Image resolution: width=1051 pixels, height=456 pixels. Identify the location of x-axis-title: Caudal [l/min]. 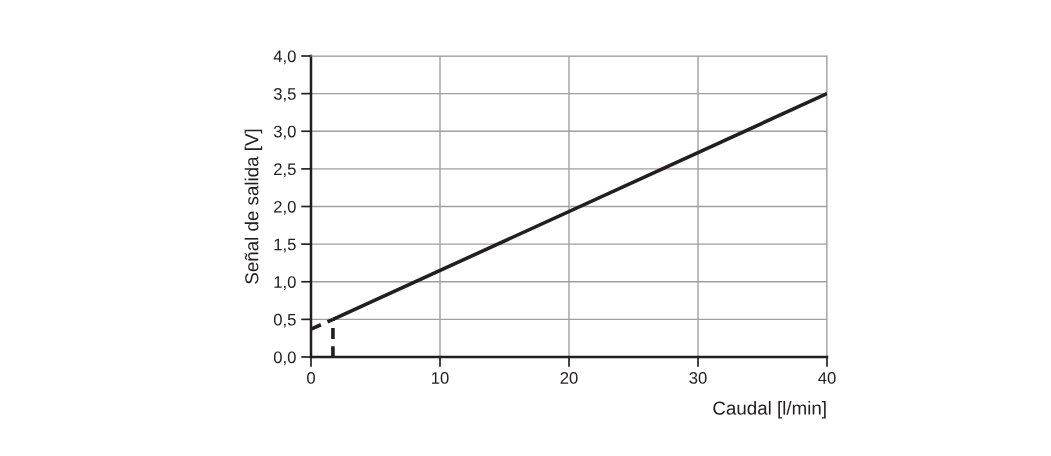
(769, 410).